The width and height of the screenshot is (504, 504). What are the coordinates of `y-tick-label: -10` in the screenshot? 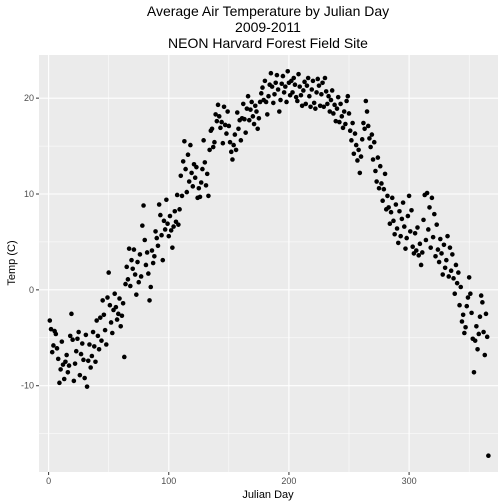 It's located at (27, 386).